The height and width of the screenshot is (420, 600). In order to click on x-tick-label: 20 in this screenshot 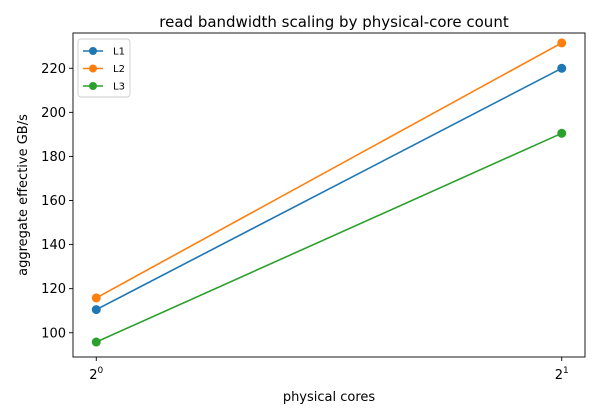, I will do `click(96, 374)`.